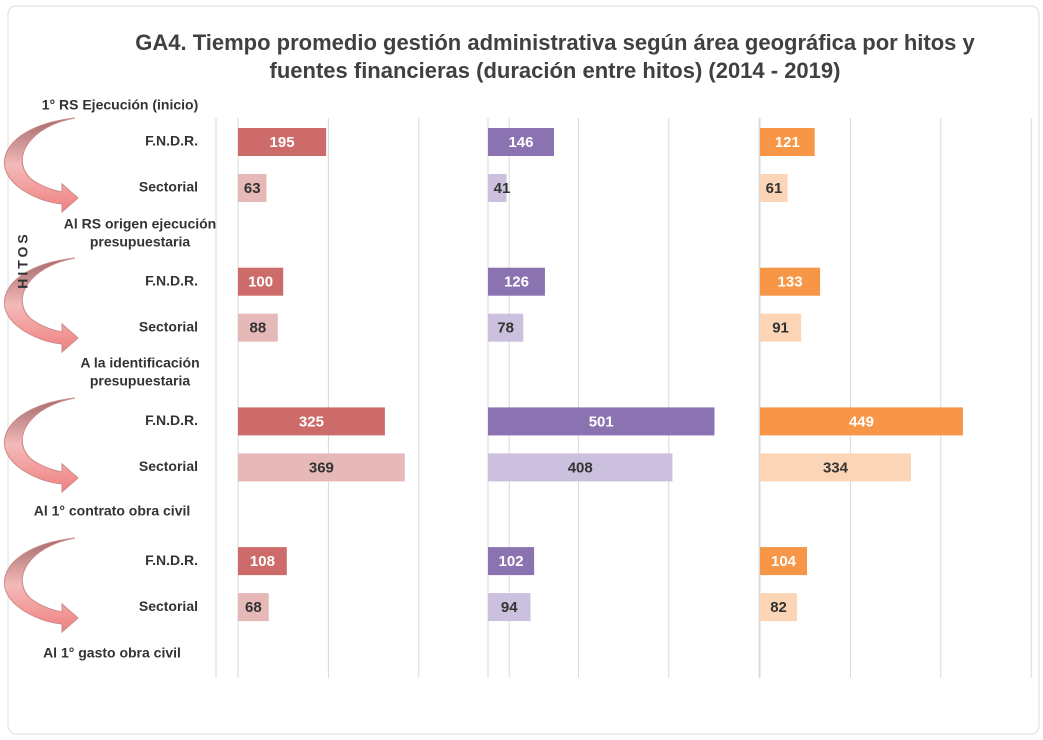 The image size is (1043, 740). Describe the element at coordinates (140, 224) in the screenshot. I see `milestone-label: Al RS origen ejecución` at that location.